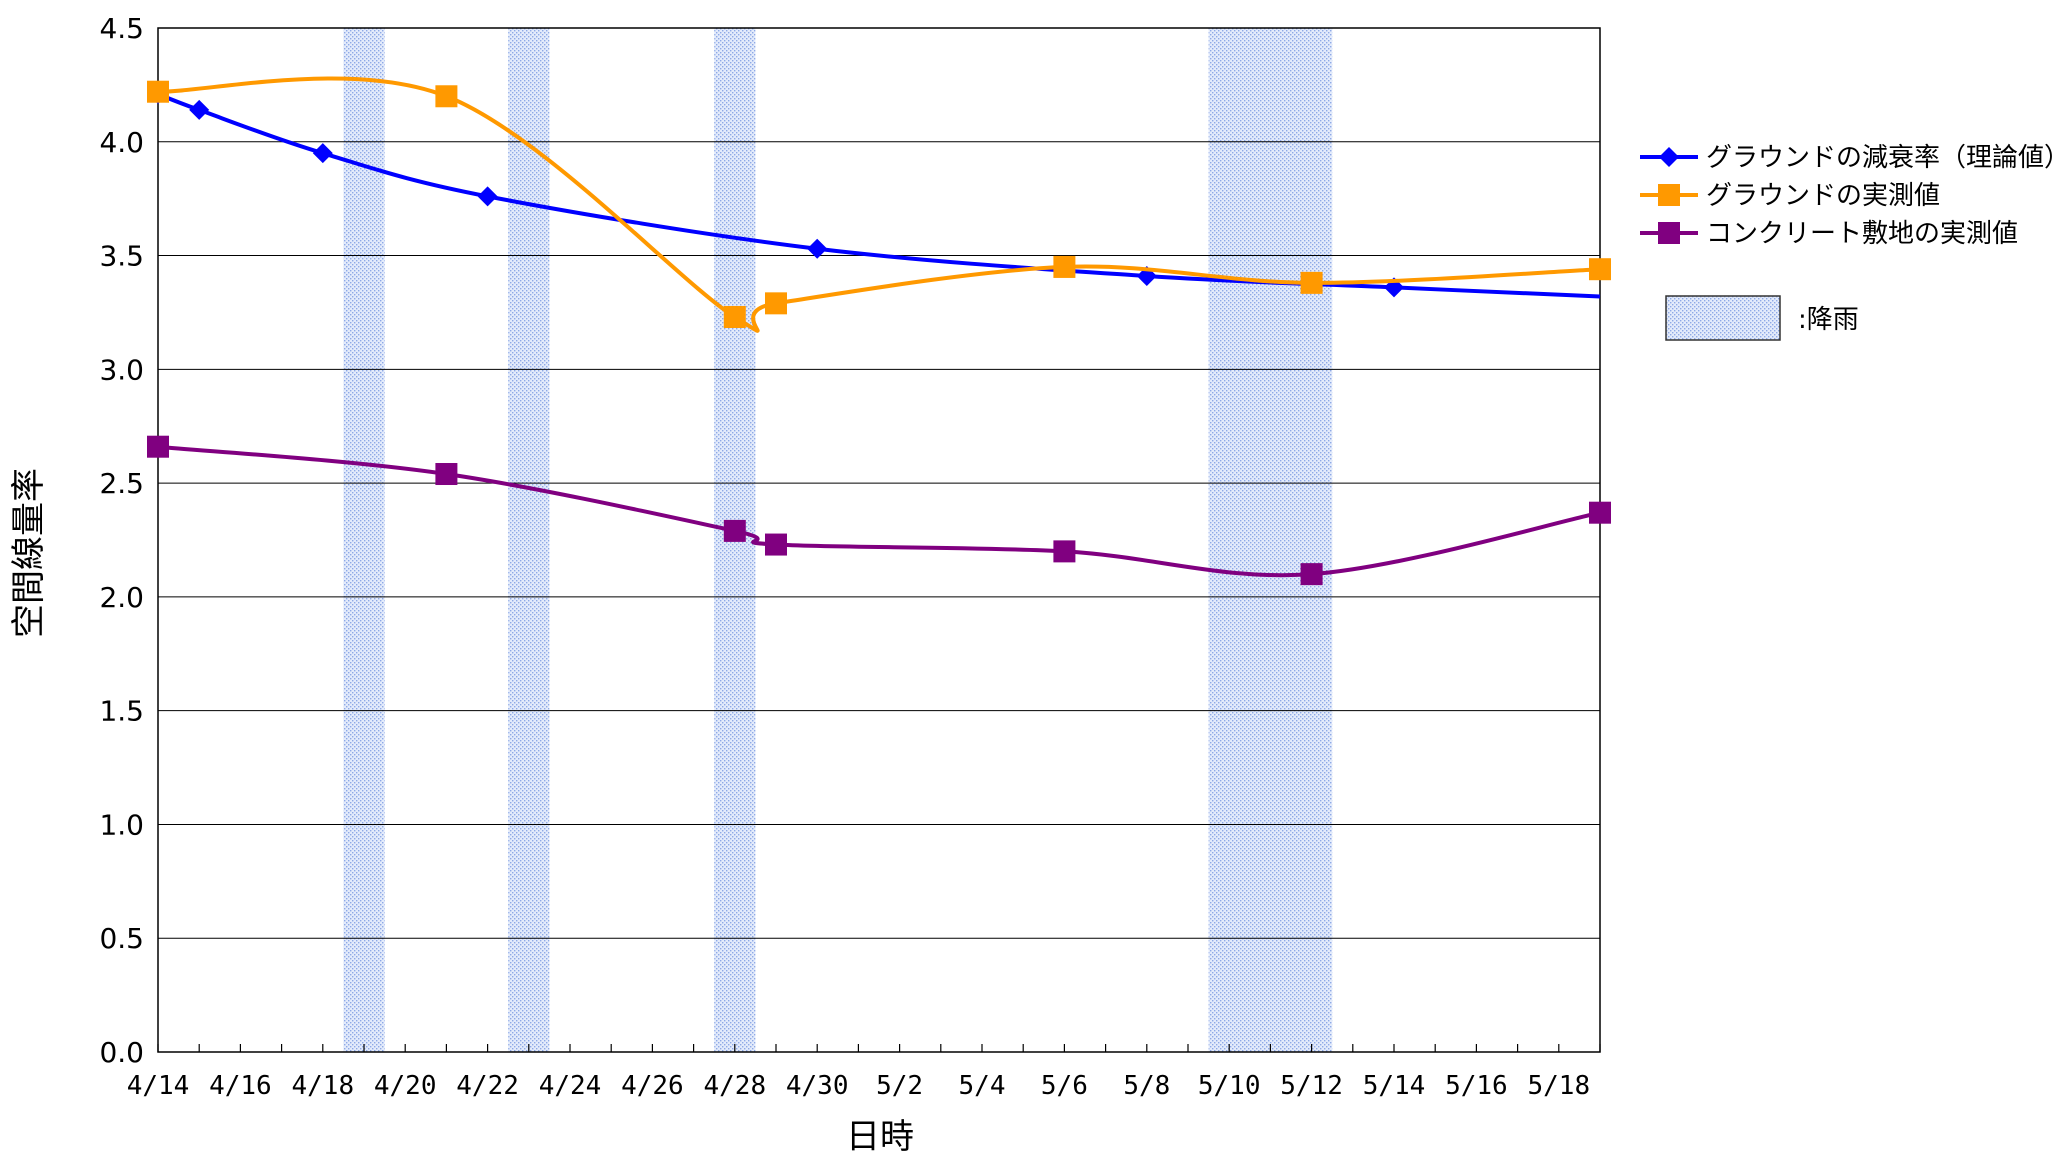 This screenshot has height=1160, width=2054. What do you see at coordinates (1558, 1086) in the screenshot?
I see `x-tick-label: 5/18` at bounding box center [1558, 1086].